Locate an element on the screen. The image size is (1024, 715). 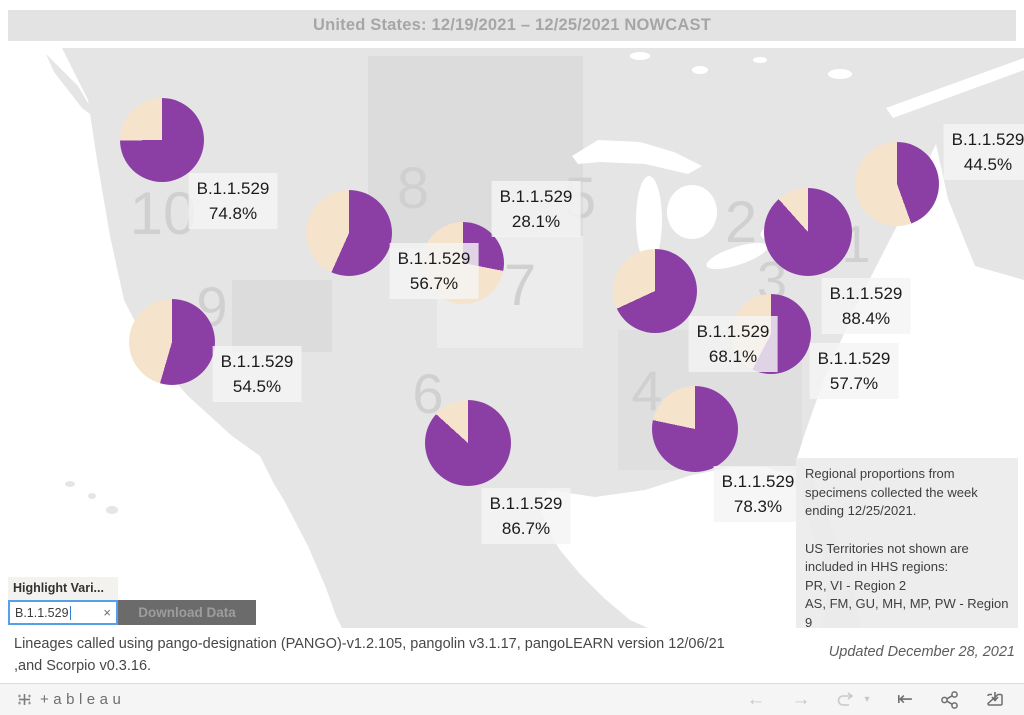
map-region-number-8: 8 is located at coordinates (413, 188).